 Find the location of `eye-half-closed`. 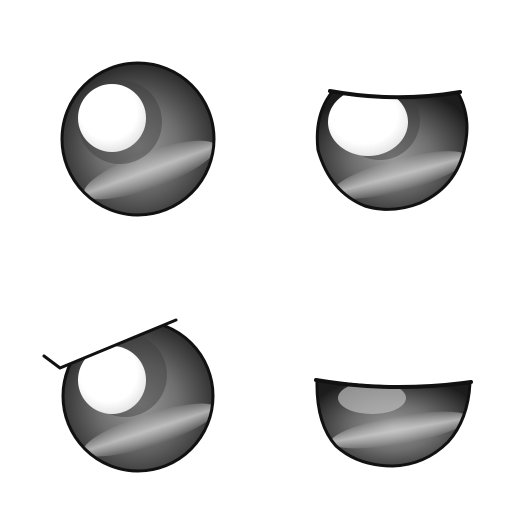

eye-half-closed is located at coordinates (392, 150).